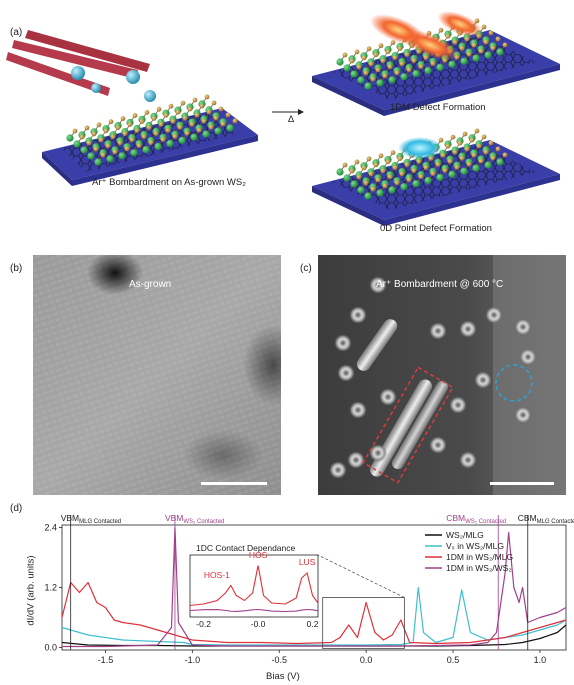 This screenshot has height=685, width=574. I want to click on caption-1dm: 1DM Defect Formation, so click(438, 107).